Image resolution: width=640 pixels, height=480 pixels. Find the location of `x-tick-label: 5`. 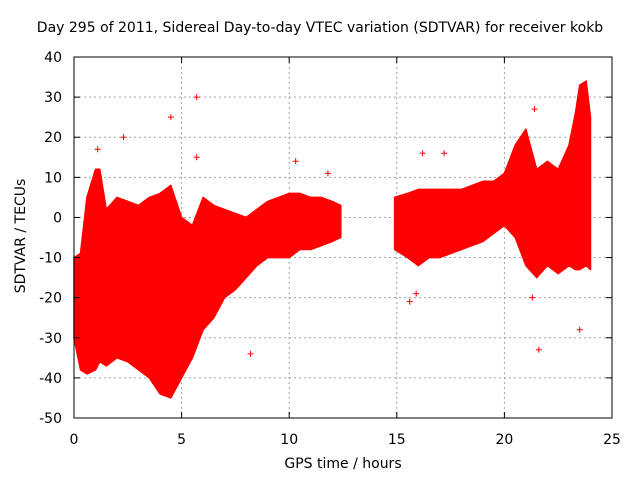

x-tick-label: 5 is located at coordinates (181, 440).